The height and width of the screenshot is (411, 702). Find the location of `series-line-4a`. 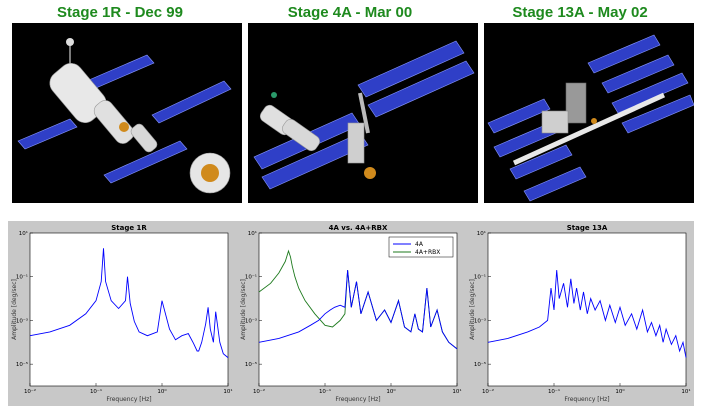

series-line-4a is located at coordinates (358, 310).